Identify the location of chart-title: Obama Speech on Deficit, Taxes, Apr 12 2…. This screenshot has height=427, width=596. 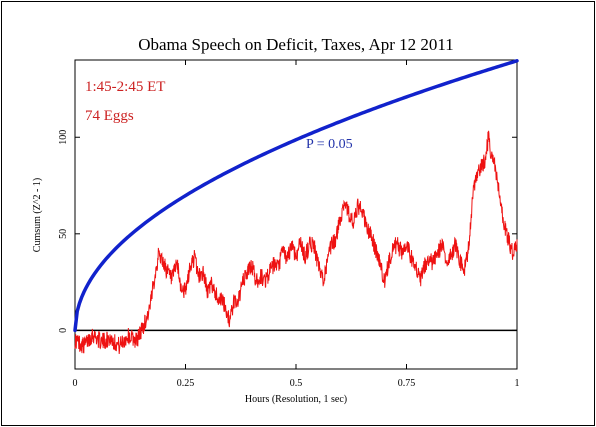
(296, 44).